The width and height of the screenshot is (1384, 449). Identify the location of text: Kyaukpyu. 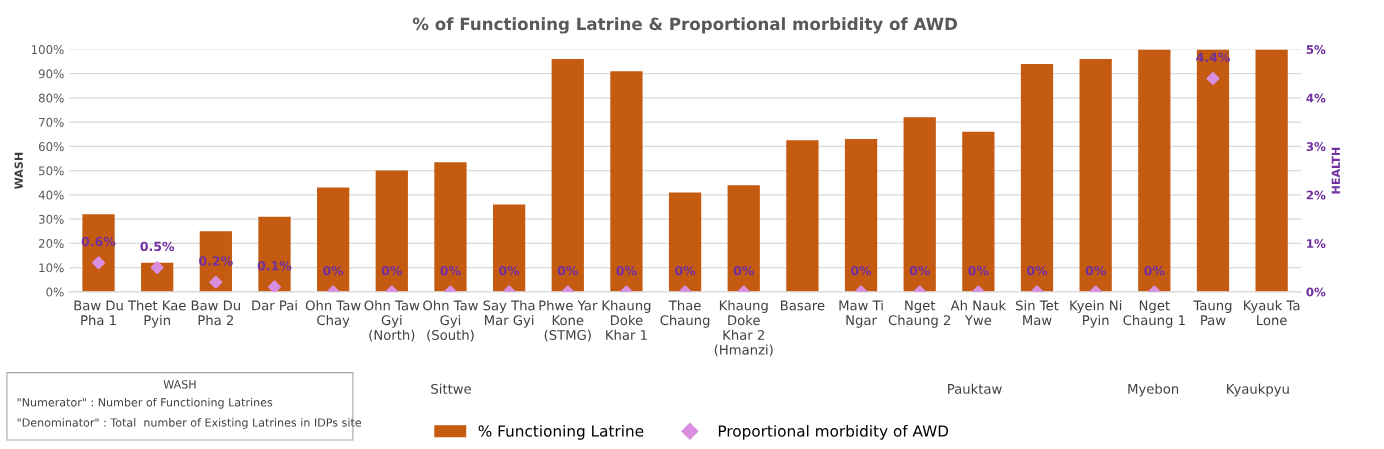
(1258, 390).